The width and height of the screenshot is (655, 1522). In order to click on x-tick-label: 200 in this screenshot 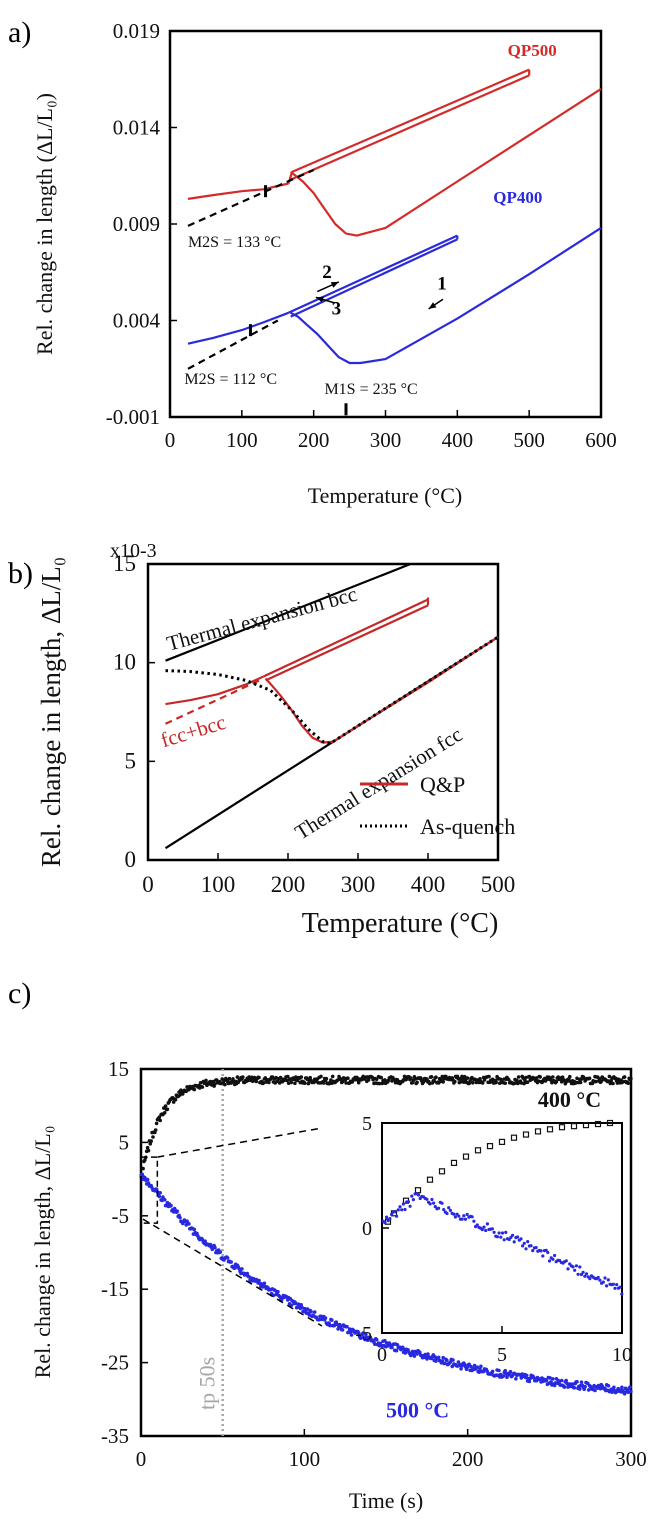, I will do `click(288, 884)`.